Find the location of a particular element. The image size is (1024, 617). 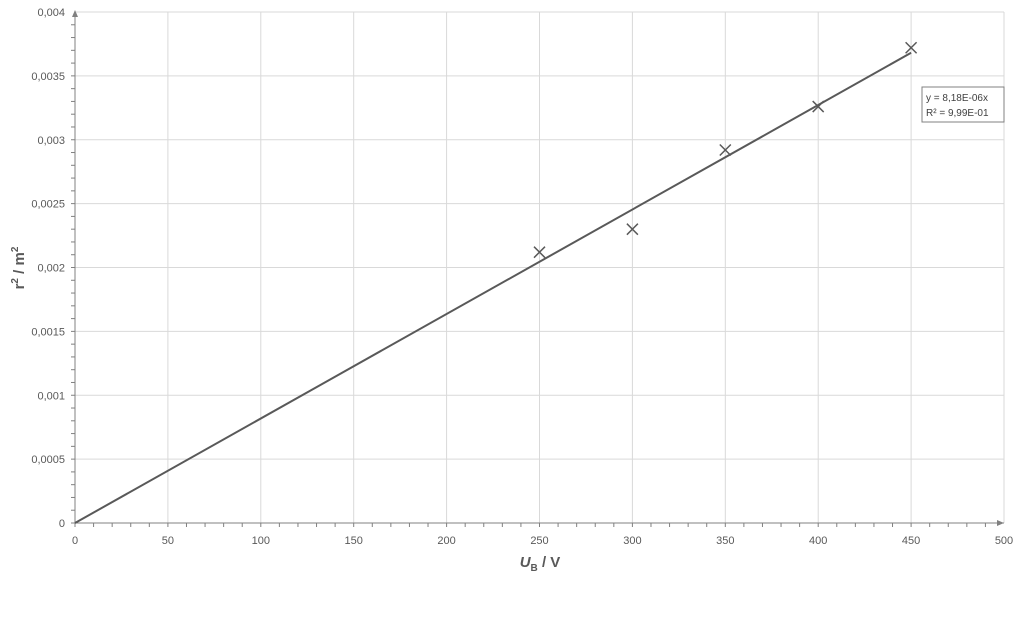

y-axis-title-sup1: 2 is located at coordinates (15, 281).